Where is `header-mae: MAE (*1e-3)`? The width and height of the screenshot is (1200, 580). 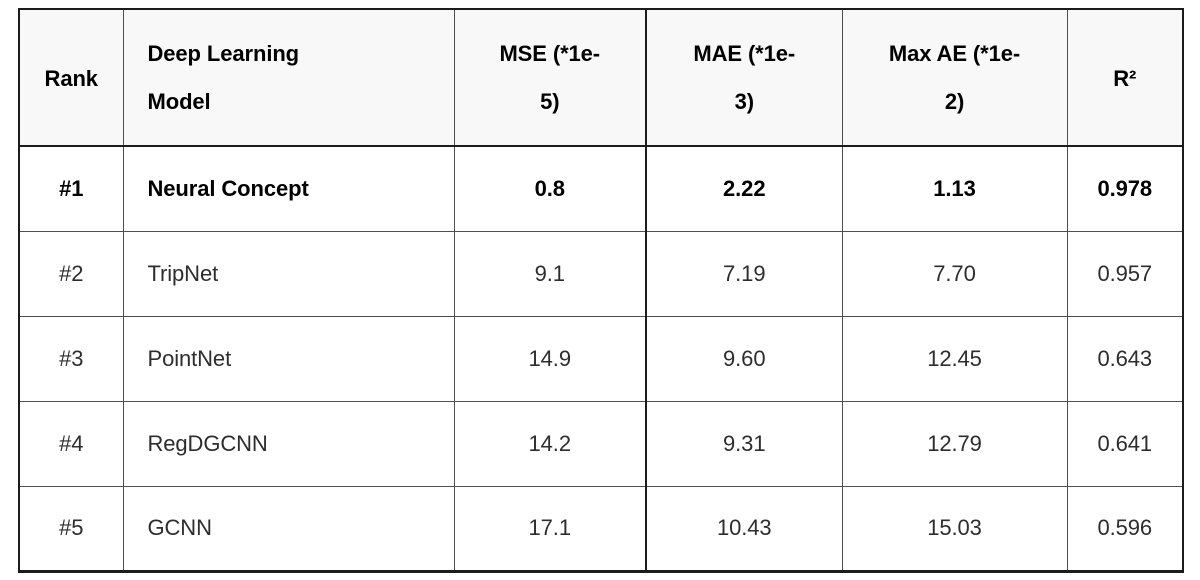 header-mae: MAE (*1e-3) is located at coordinates (744, 77).